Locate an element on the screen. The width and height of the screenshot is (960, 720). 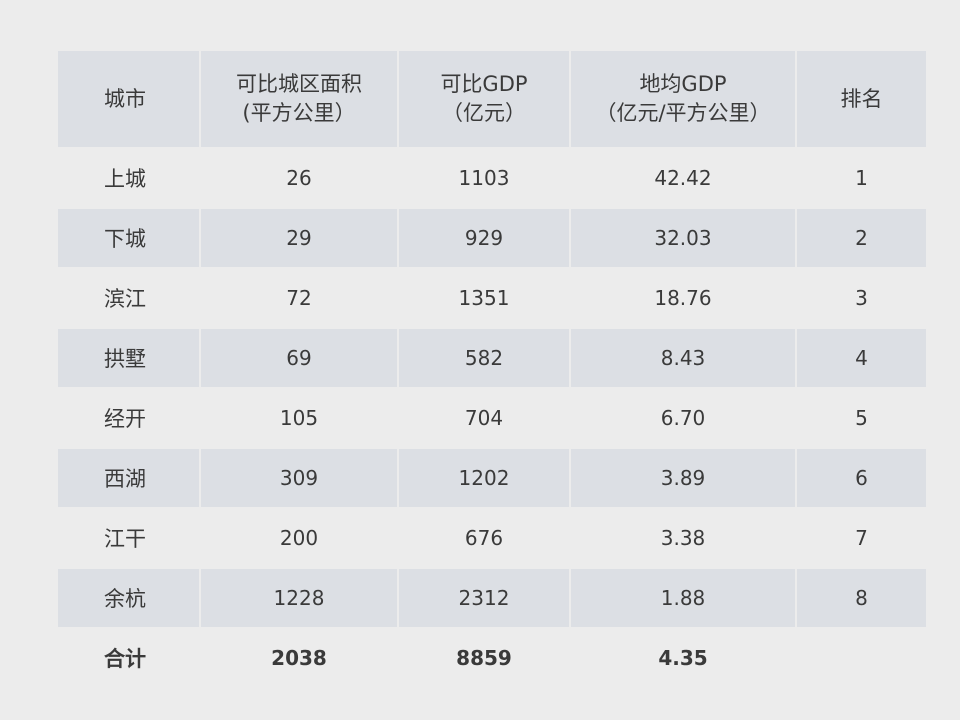
table-row: 滨江 72 1351 18.76 3 is located at coordinates (492, 297).